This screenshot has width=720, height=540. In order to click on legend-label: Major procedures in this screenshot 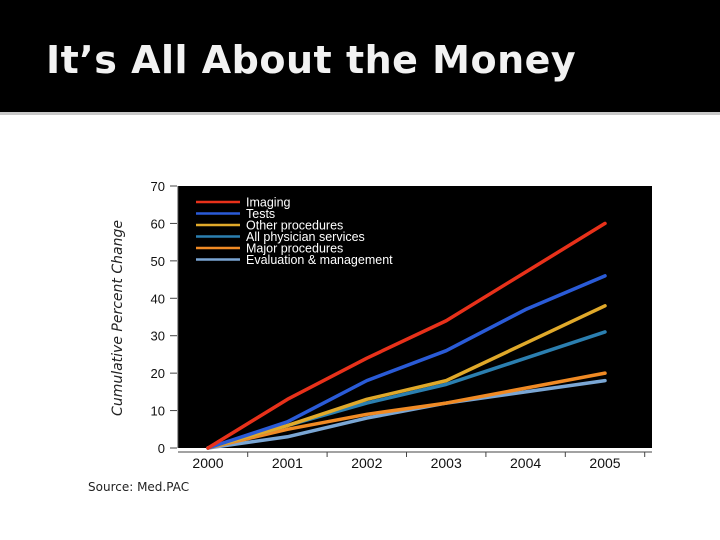, I will do `click(294, 249)`.